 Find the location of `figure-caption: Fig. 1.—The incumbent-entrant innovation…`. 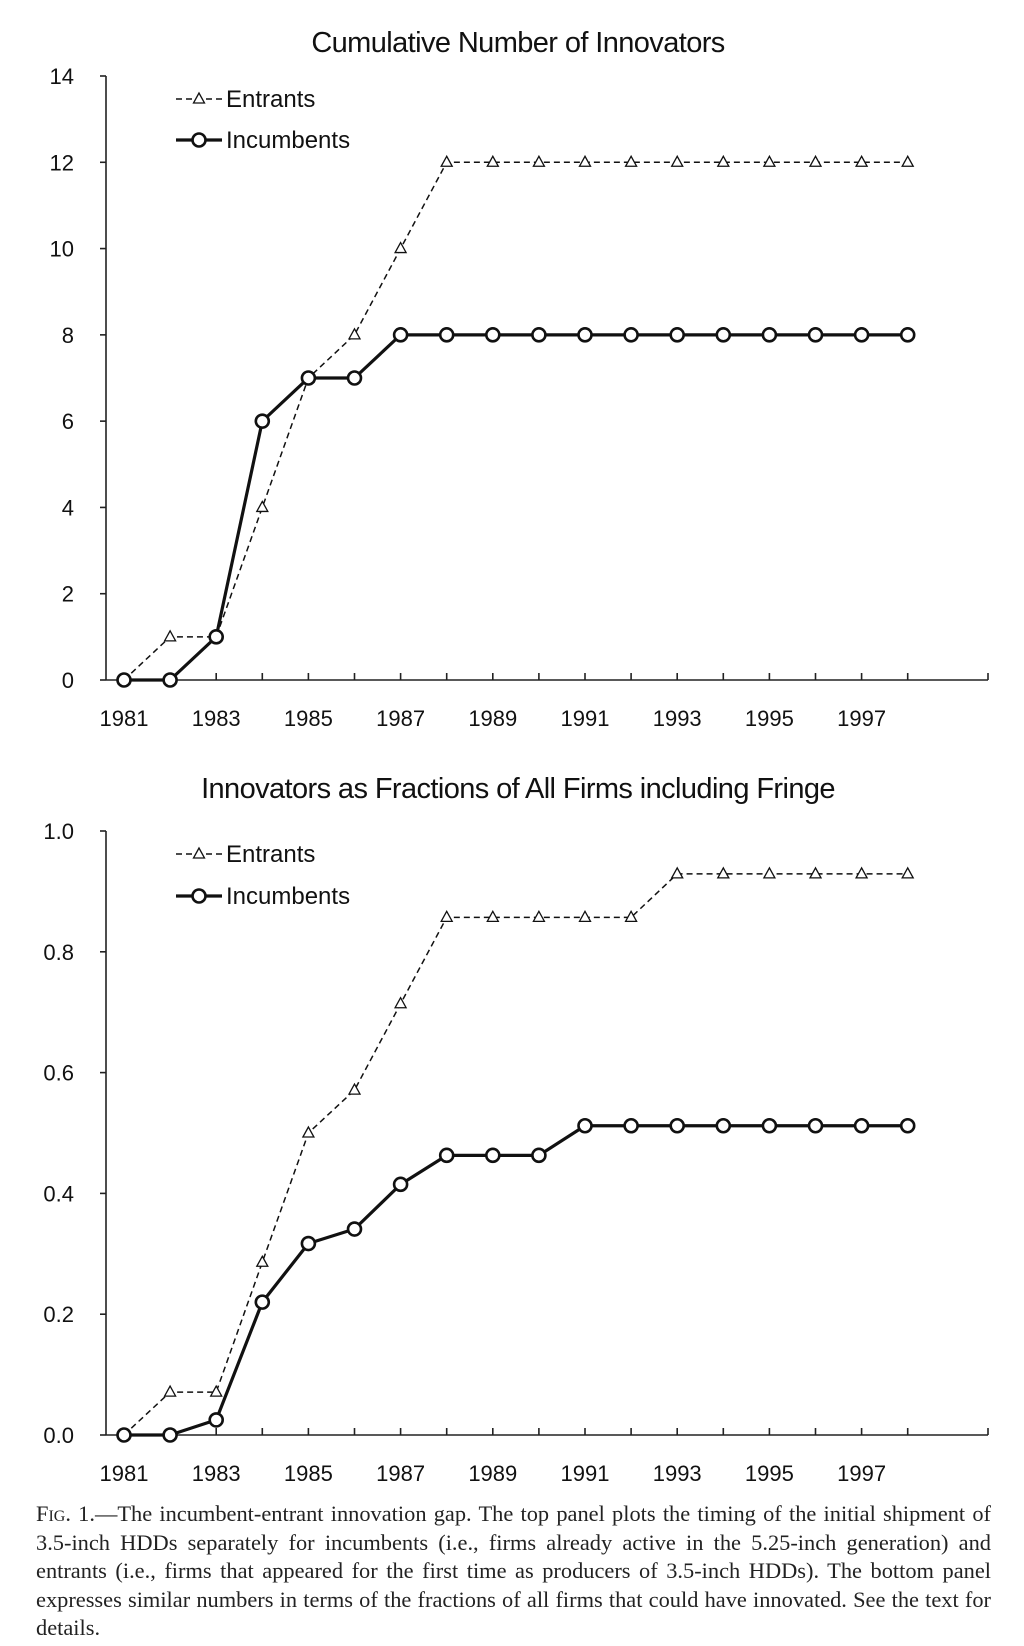

figure-caption: Fig. 1.—The incumbent-entrant innovation… is located at coordinates (513, 1571).